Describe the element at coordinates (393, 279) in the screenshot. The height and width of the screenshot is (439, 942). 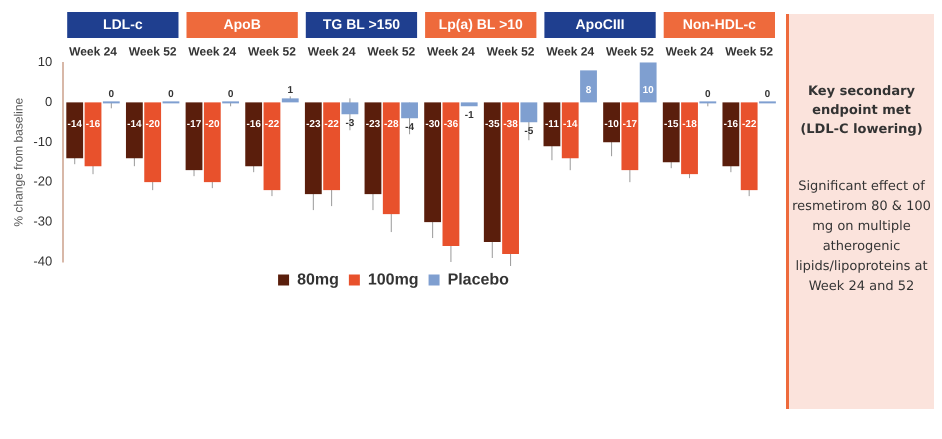
I see `legend-label: 100mg` at that location.